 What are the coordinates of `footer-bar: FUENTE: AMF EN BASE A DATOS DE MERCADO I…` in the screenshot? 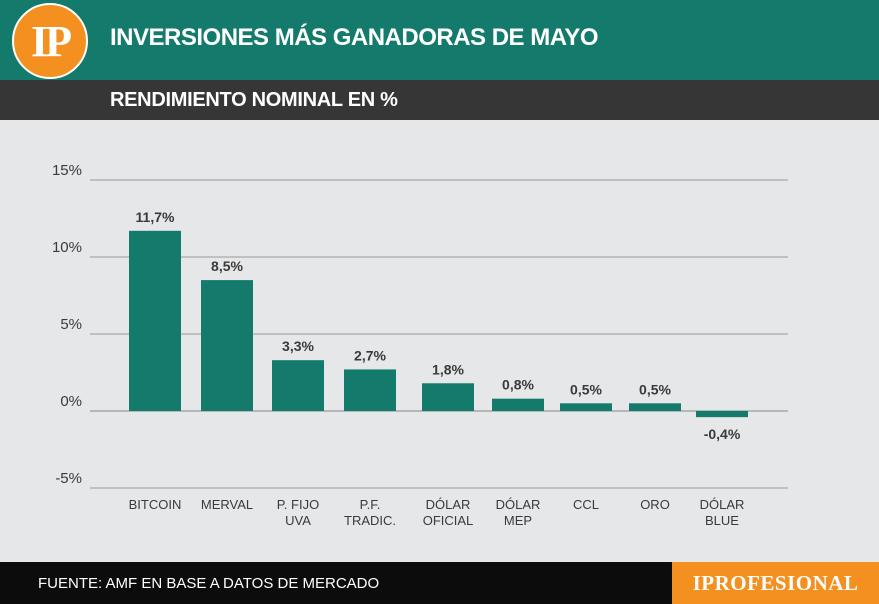 It's located at (439, 583).